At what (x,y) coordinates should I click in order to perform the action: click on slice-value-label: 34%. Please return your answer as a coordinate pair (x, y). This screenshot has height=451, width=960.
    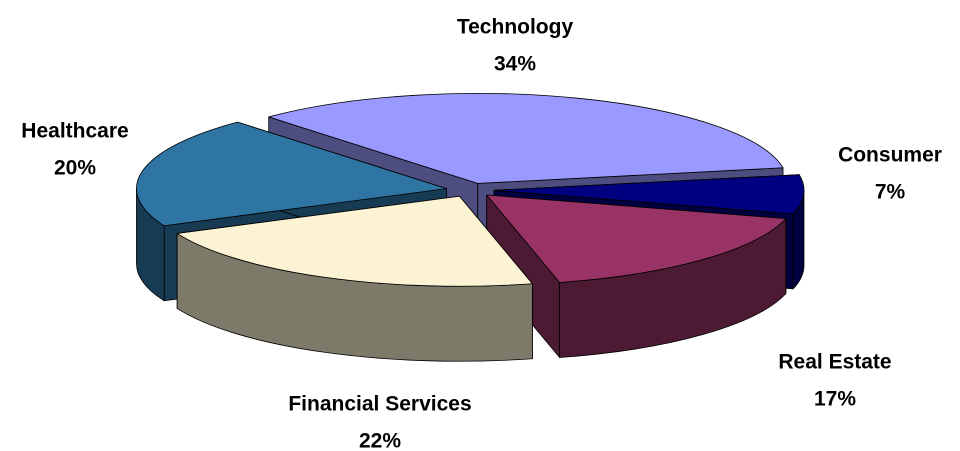
    Looking at the image, I should click on (515, 64).